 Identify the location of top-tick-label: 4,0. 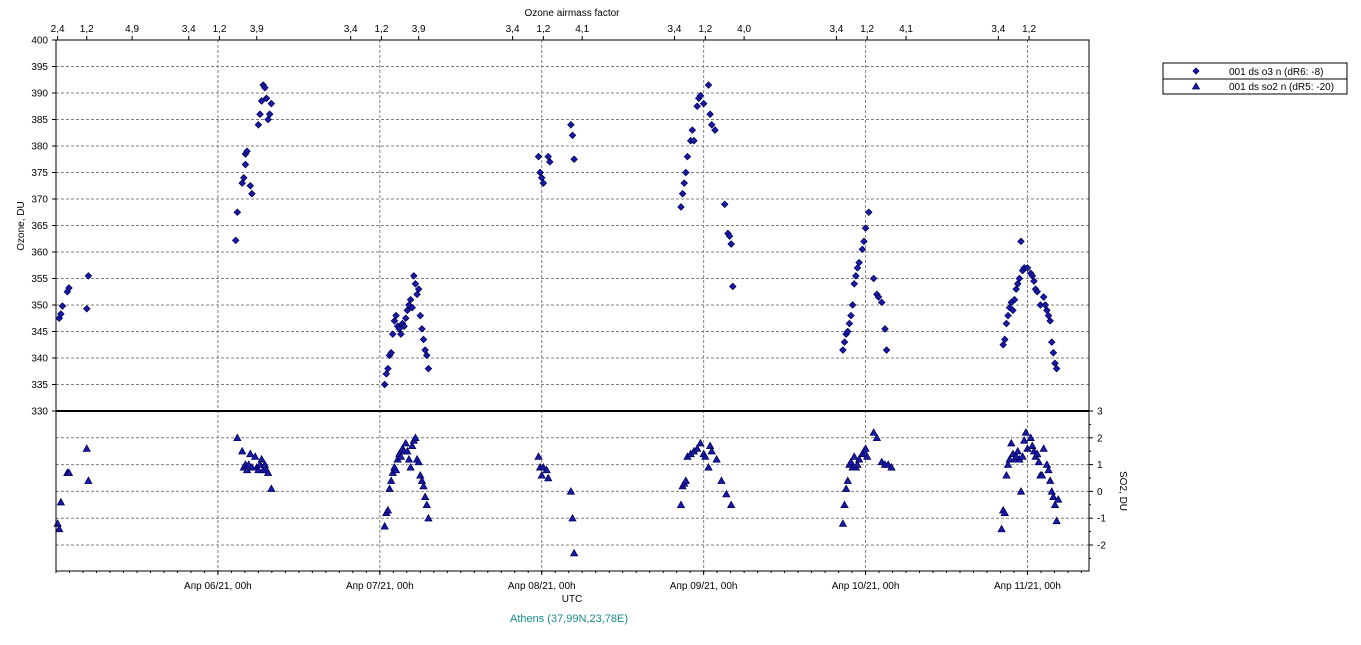
(744, 29).